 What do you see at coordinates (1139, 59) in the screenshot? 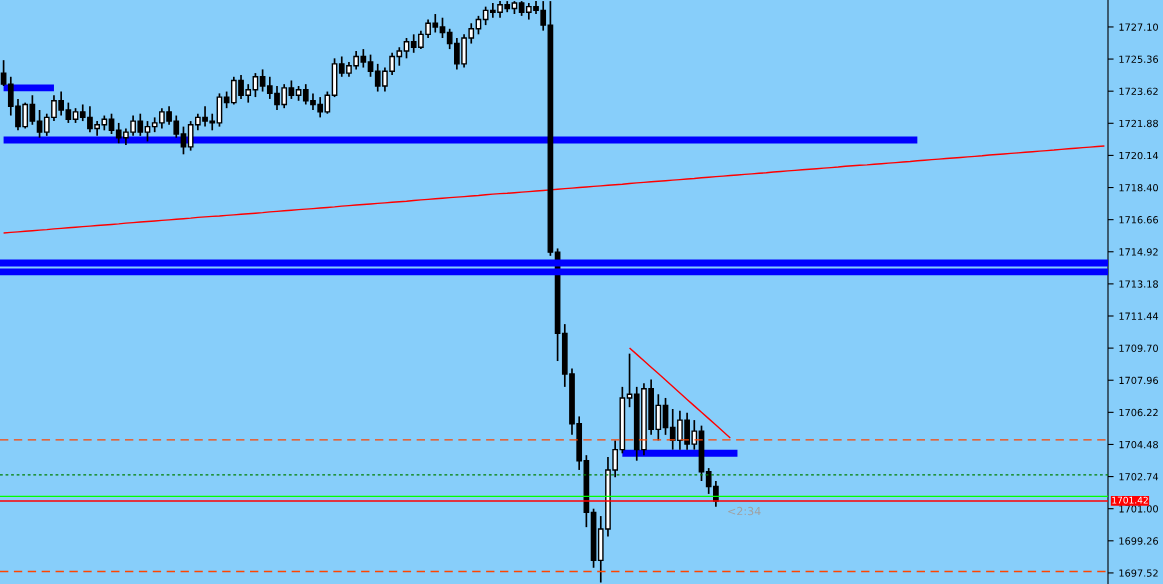
I see `y-tick-label: 1725.36` at bounding box center [1139, 59].